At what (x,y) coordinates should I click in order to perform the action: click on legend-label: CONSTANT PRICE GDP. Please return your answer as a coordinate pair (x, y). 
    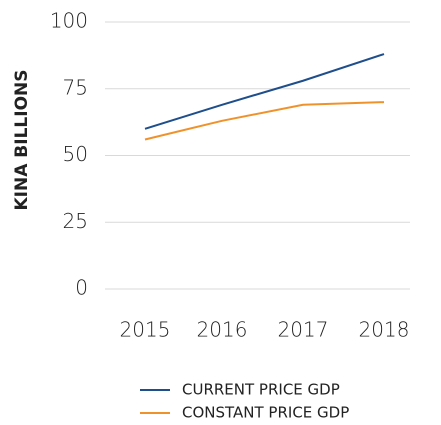
    Looking at the image, I should click on (265, 413).